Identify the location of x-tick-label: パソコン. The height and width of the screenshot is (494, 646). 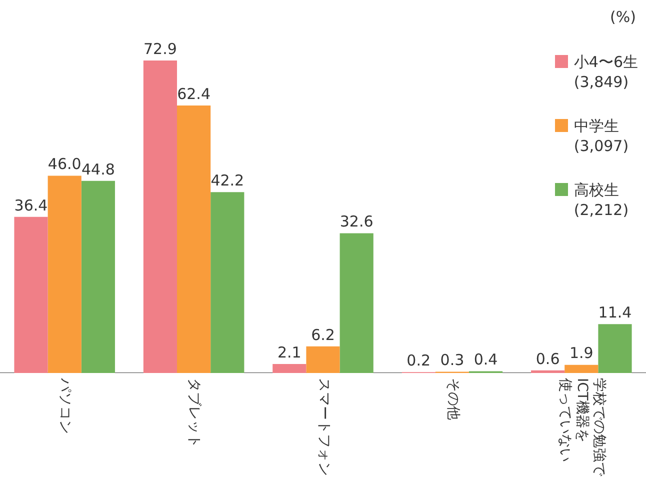
(65, 406).